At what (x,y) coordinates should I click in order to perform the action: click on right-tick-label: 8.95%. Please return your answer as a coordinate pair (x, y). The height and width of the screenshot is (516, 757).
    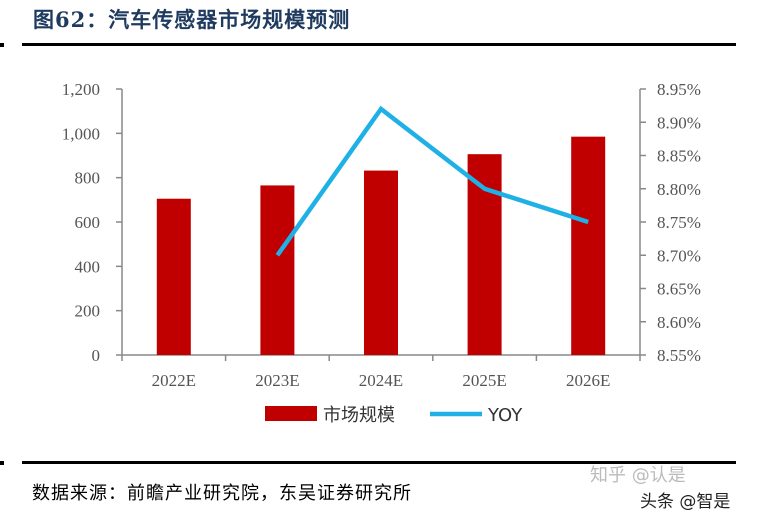
    Looking at the image, I should click on (679, 89).